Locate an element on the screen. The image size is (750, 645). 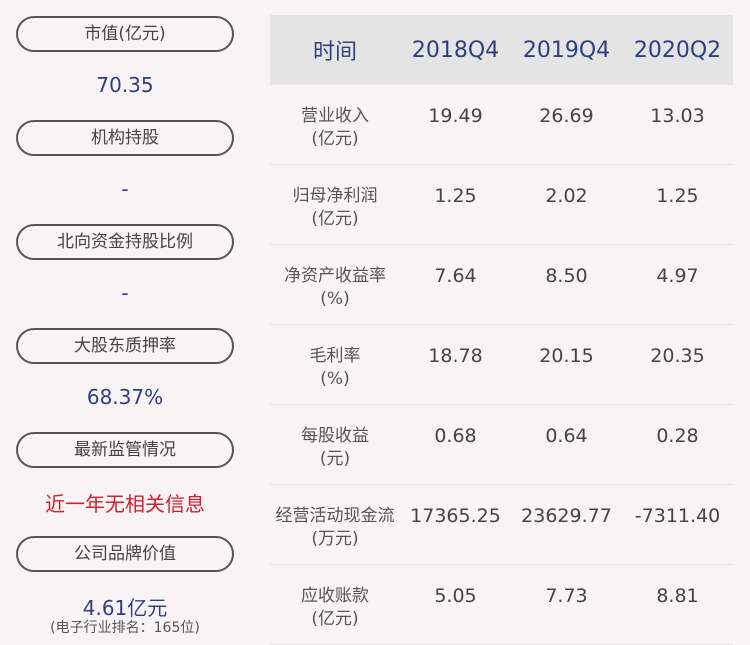
brand-value-label: 公司品牌价值 is located at coordinates (125, 554).